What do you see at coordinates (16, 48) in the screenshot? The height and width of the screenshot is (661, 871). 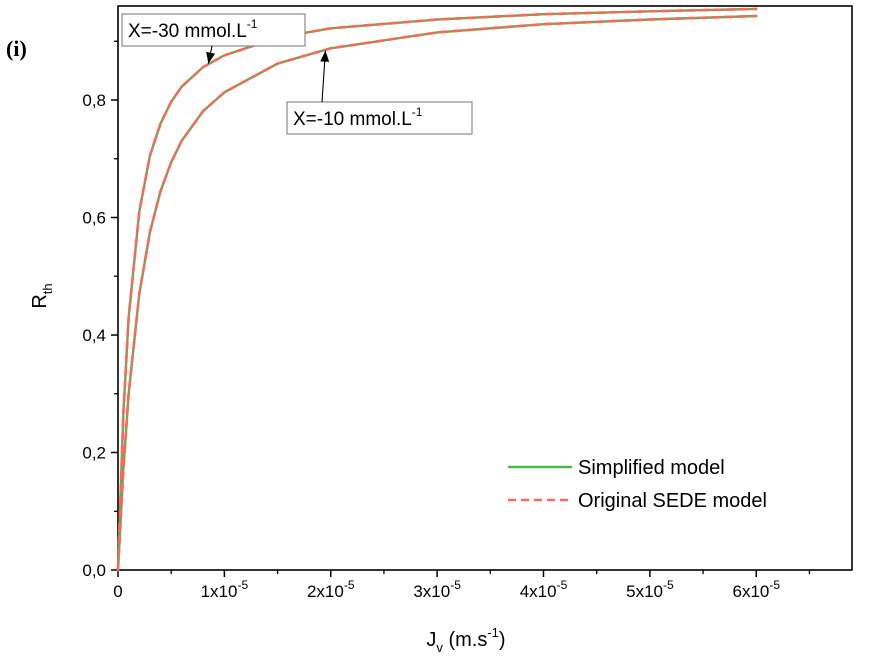 I see `panel-label: (i)` at bounding box center [16, 48].